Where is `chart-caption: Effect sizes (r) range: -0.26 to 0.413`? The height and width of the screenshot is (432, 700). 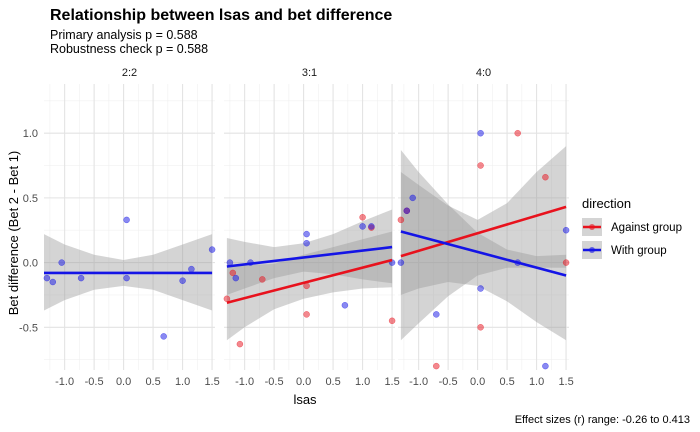 chart-caption: Effect sizes (r) range: -0.26 to 0.413 is located at coordinates (602, 420).